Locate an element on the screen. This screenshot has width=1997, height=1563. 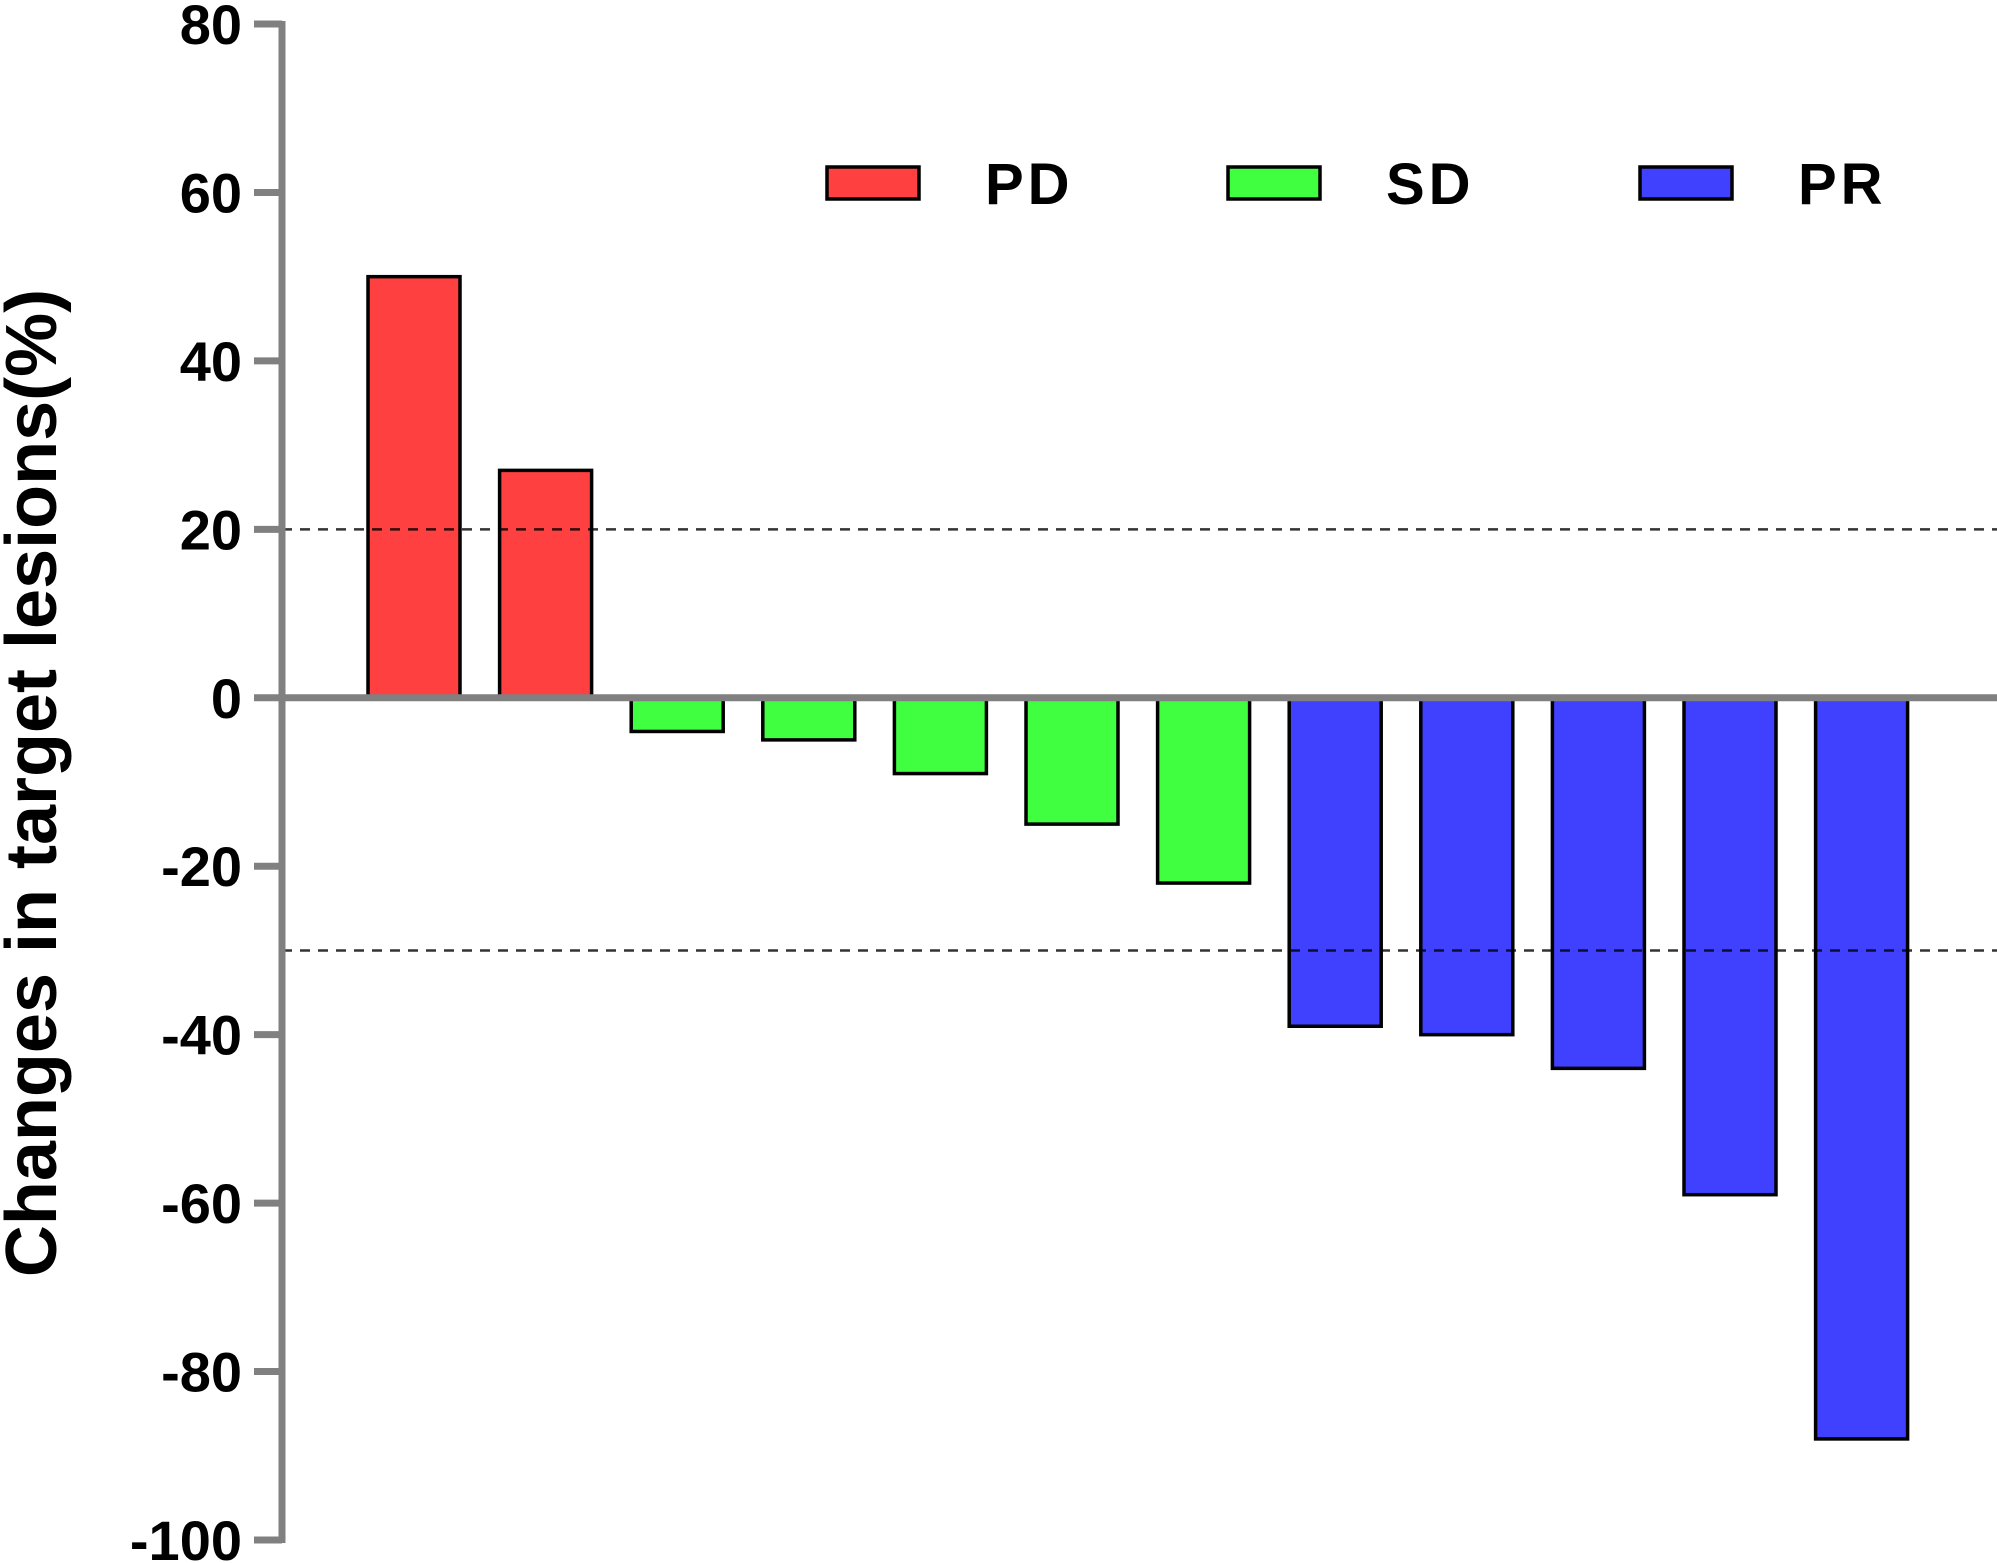
legend-label-pr: PR is located at coordinates (1842, 184).